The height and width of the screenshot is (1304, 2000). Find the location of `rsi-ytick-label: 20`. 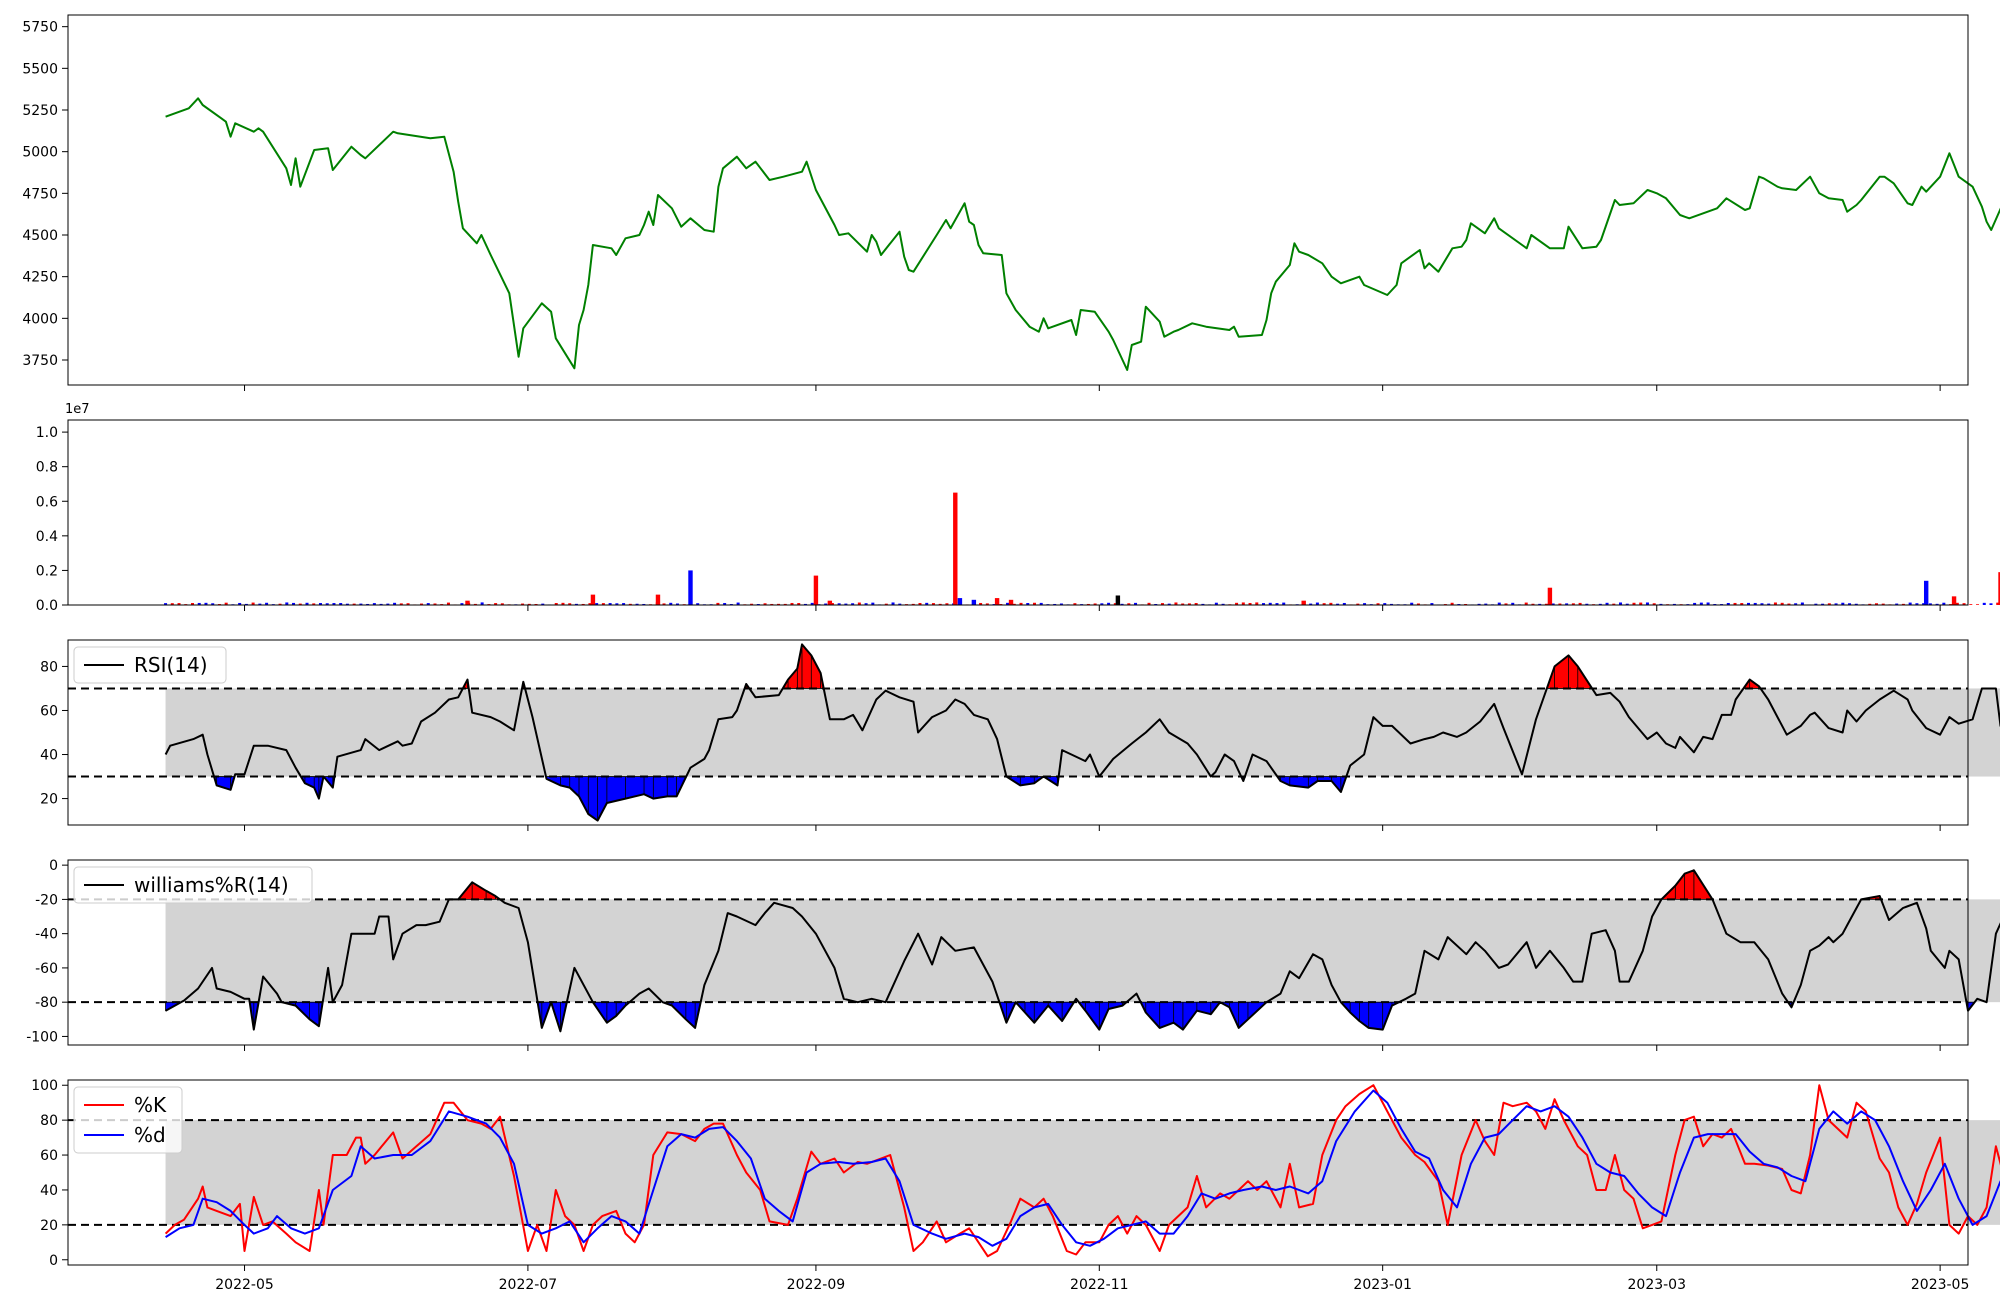

rsi-ytick-label: 20 is located at coordinates (49, 800).